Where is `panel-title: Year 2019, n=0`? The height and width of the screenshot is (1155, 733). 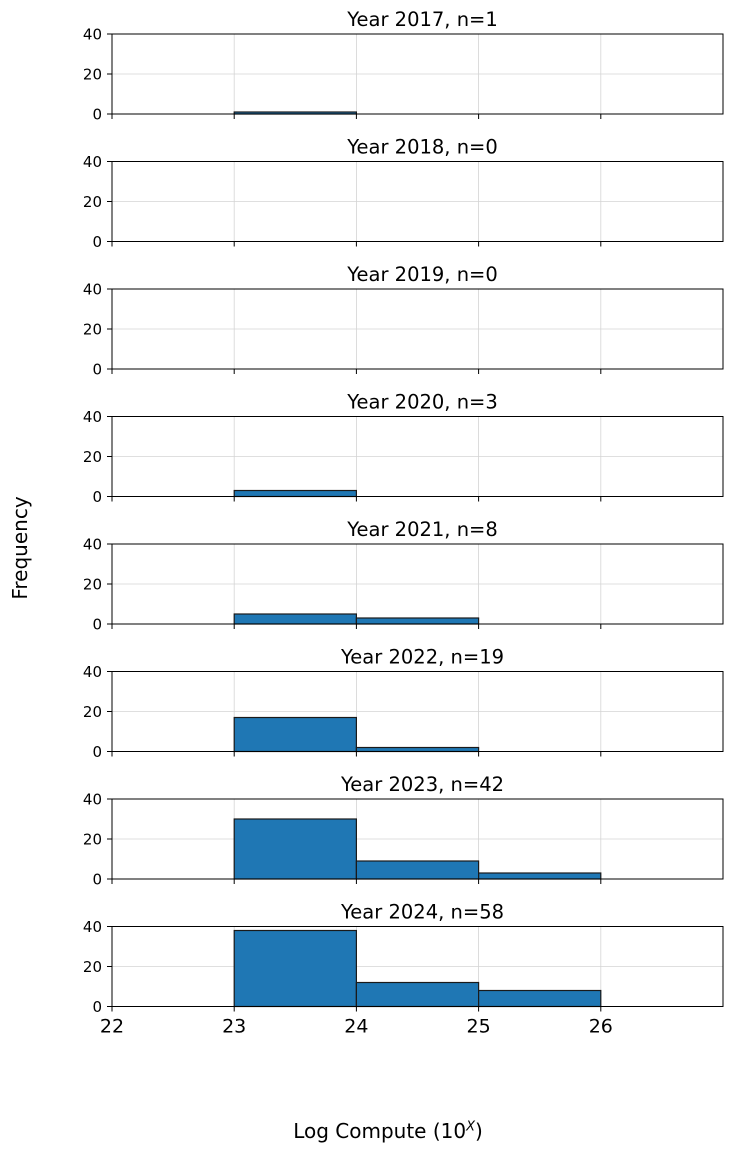
panel-title: Year 2019, n=0 is located at coordinates (422, 274).